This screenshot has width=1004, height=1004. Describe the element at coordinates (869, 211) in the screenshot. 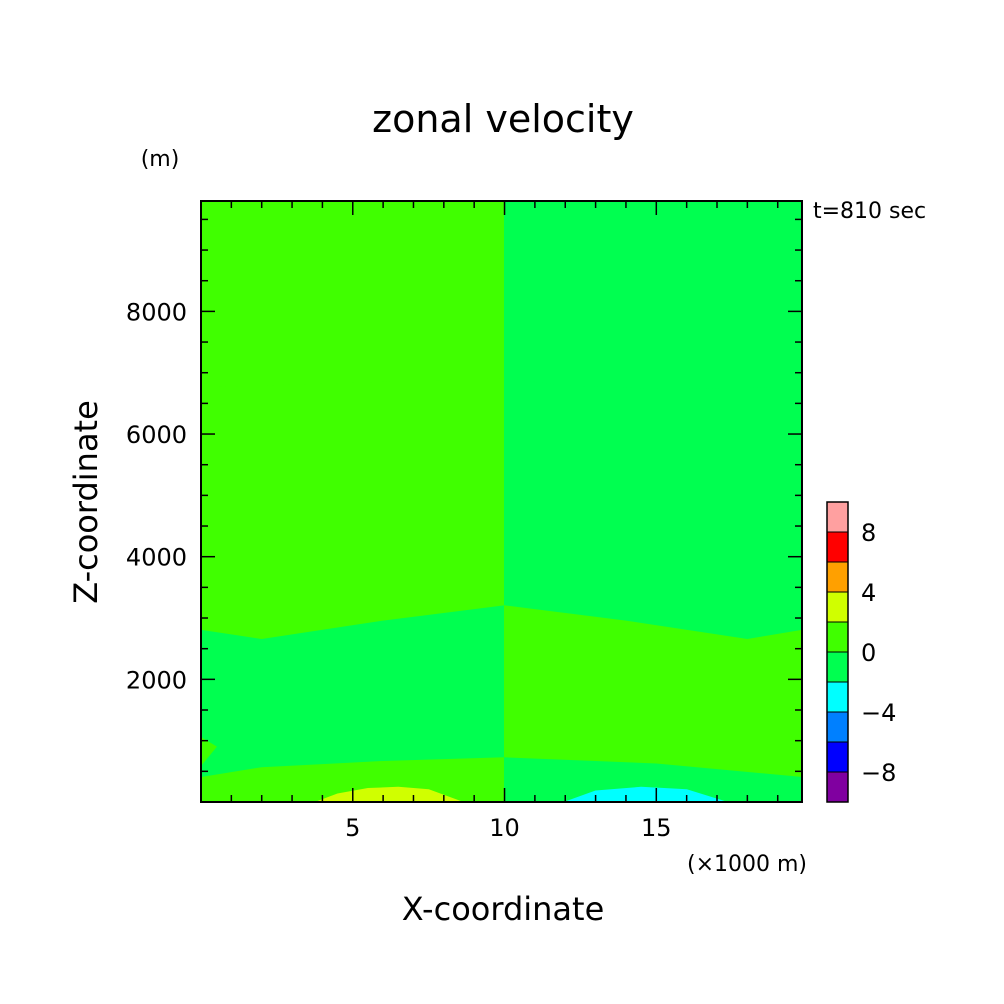

I see `time-label: t=810 sec` at that location.